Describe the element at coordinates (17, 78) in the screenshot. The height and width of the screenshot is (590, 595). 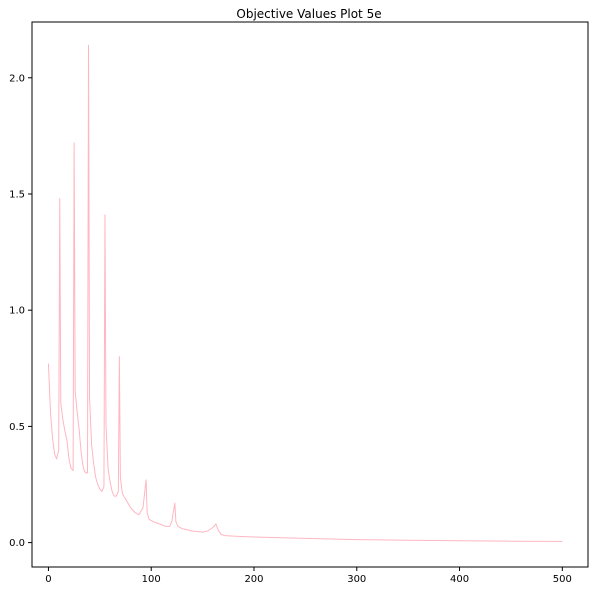
I see `y-tick-label: 2.0` at that location.